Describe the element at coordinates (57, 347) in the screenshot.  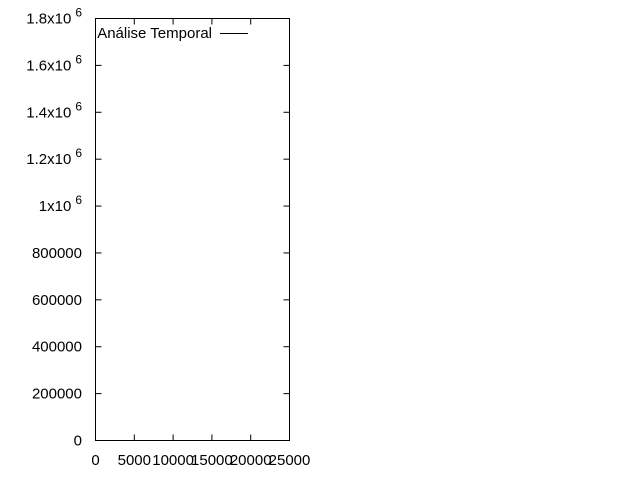
I see `y-tick-label: 400000` at that location.